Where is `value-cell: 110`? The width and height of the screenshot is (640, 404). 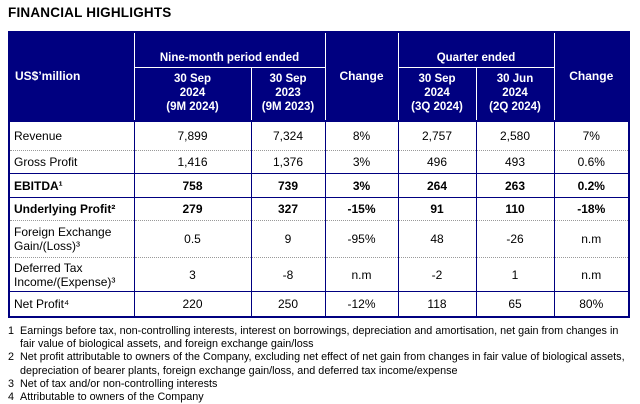 value-cell: 110 is located at coordinates (515, 209).